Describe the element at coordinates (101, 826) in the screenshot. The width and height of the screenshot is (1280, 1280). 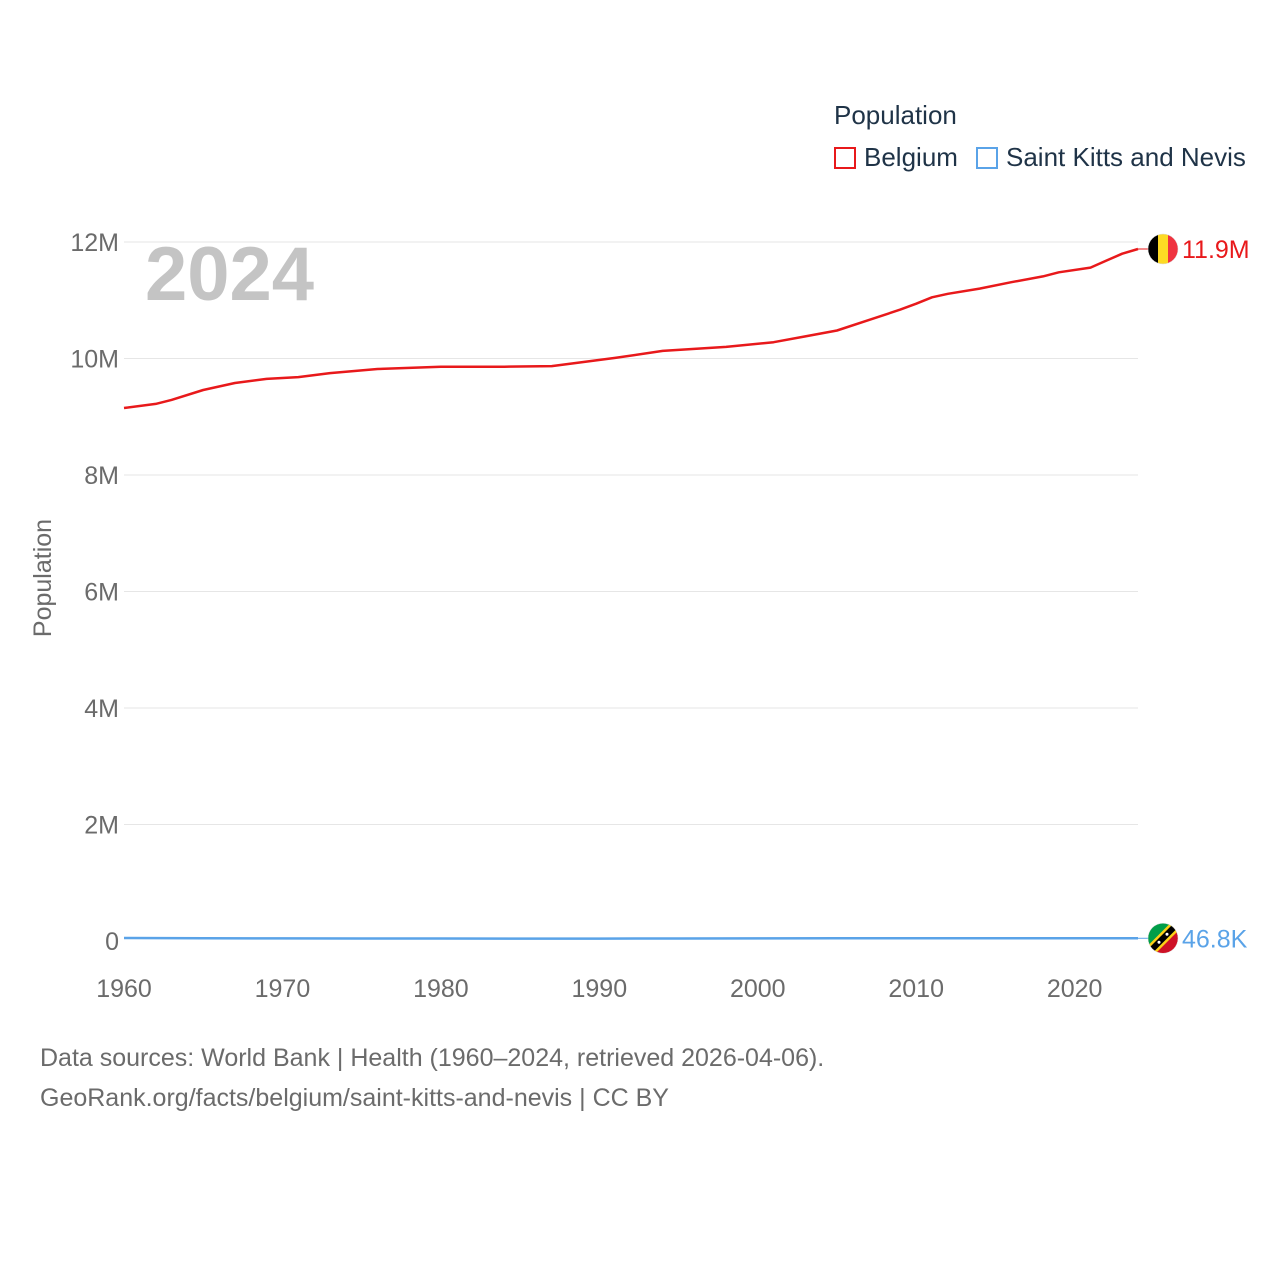
I see `y-tick-label: 2M` at that location.